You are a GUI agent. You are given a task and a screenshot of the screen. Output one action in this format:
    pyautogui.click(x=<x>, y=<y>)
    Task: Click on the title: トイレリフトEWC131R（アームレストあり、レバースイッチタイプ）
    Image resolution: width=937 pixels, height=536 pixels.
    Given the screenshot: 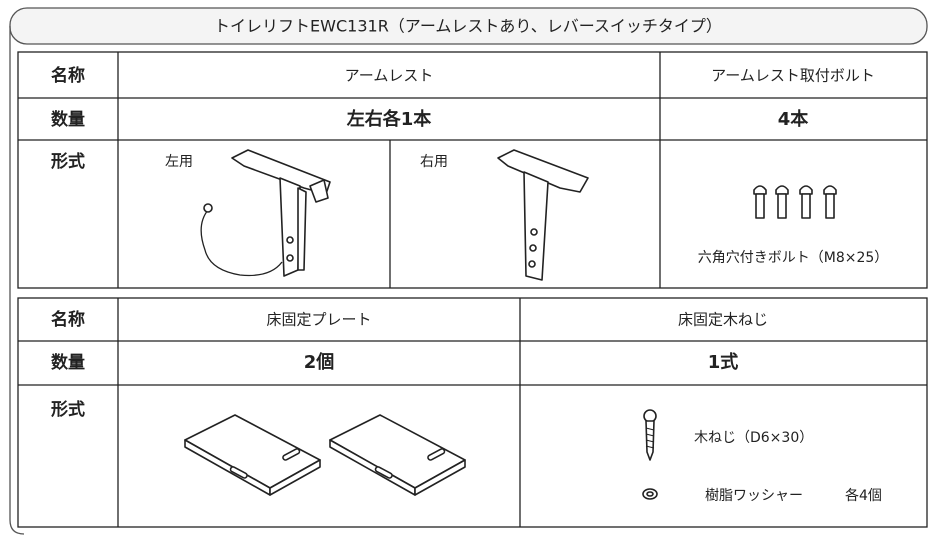 What is the action you would take?
    pyautogui.click(x=468, y=26)
    